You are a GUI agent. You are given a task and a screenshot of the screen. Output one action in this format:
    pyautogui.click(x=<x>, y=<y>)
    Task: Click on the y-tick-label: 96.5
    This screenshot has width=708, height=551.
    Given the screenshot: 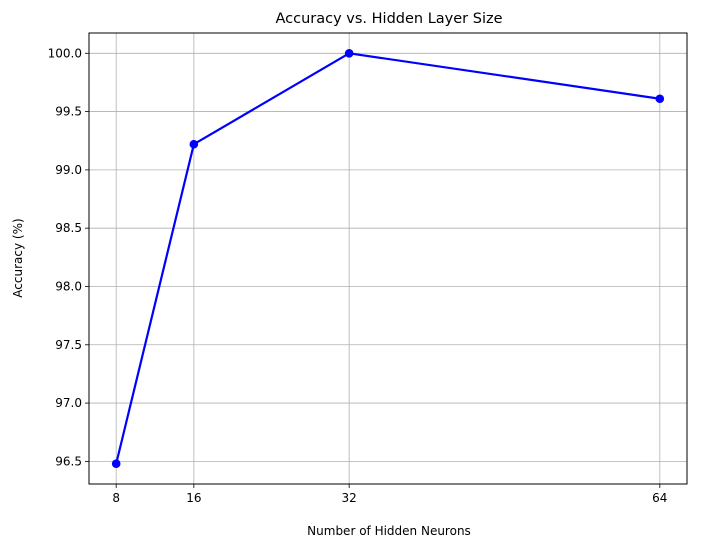 What is the action you would take?
    pyautogui.click(x=68, y=461)
    